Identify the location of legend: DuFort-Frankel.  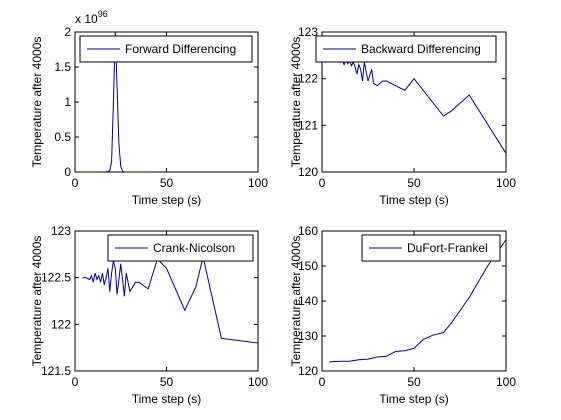
(431, 248).